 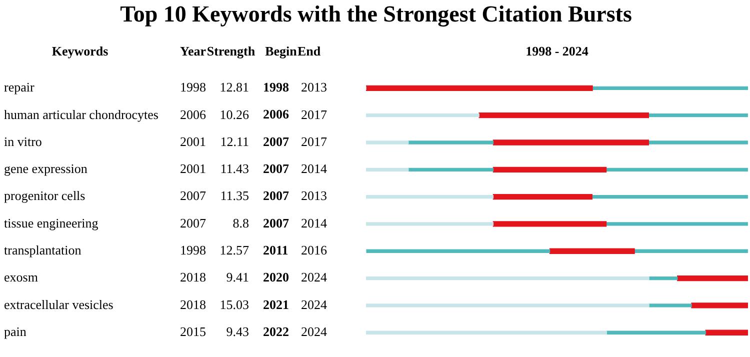 I want to click on text: 2021, so click(x=276, y=304).